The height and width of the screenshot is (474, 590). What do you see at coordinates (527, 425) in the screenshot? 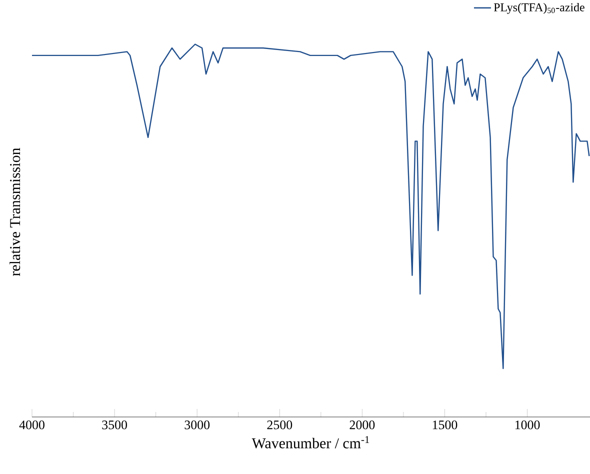
I see `x-tick-label: 1000` at bounding box center [527, 425].